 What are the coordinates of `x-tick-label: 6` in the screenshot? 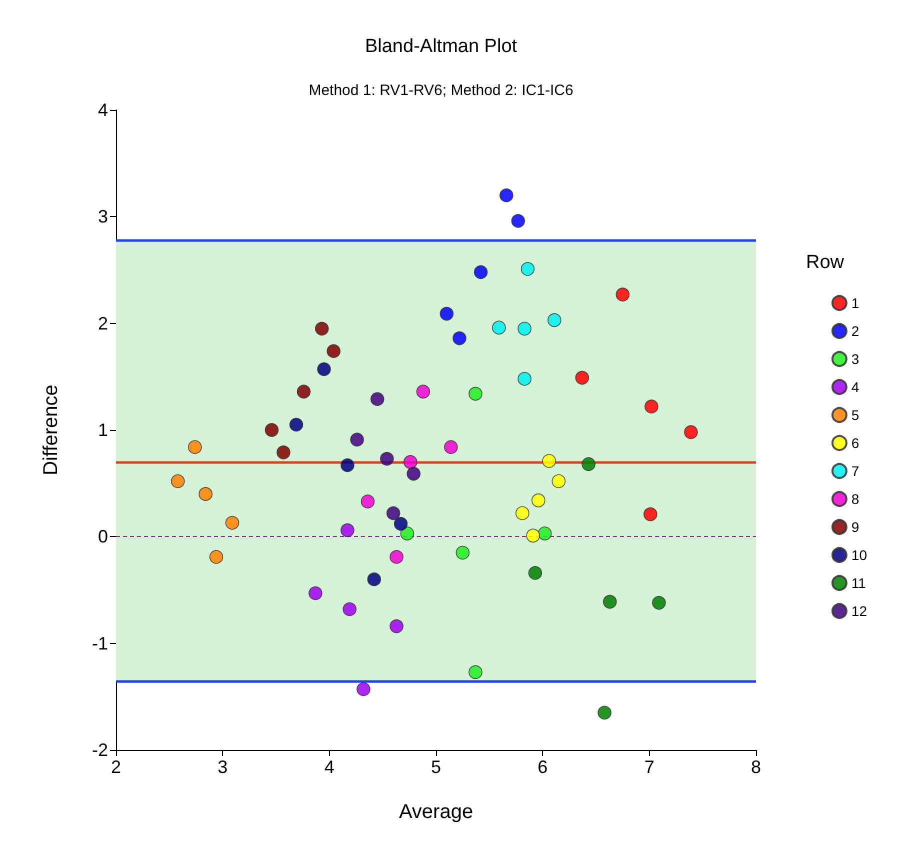 It's located at (543, 767).